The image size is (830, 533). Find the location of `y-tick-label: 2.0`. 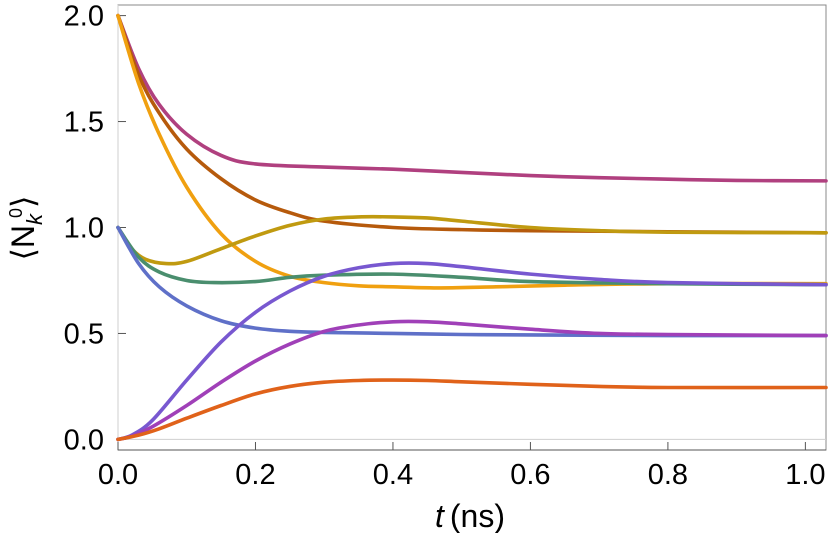

y-tick-label: 2.0 is located at coordinates (84, 17).